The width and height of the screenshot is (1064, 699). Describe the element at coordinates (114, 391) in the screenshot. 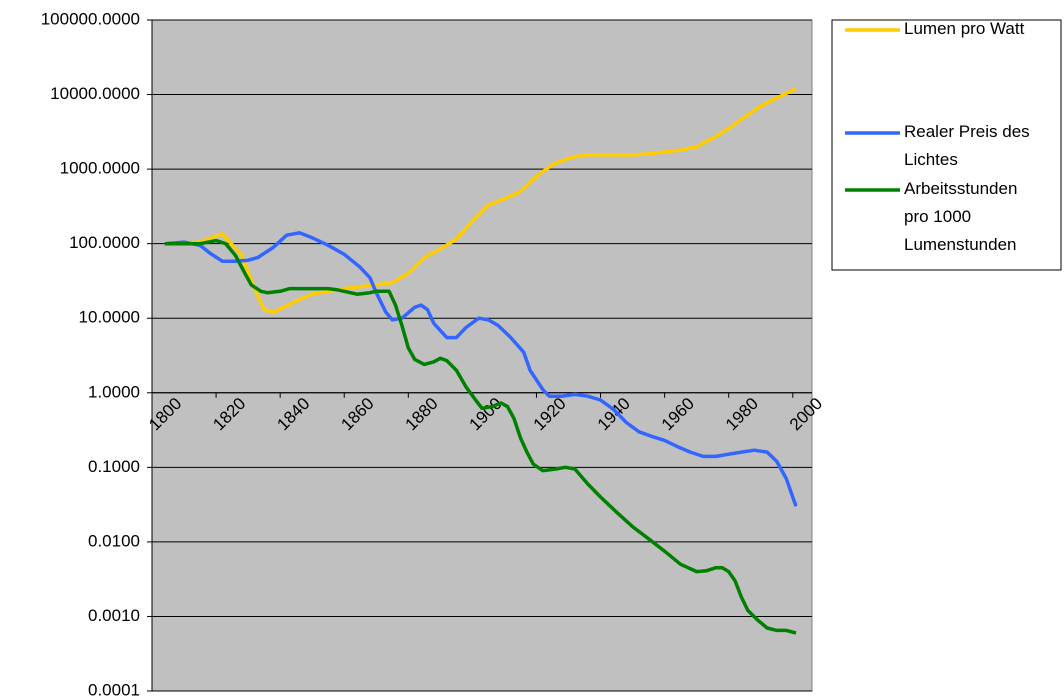

I see `y-tick-label: 1.0000` at that location.